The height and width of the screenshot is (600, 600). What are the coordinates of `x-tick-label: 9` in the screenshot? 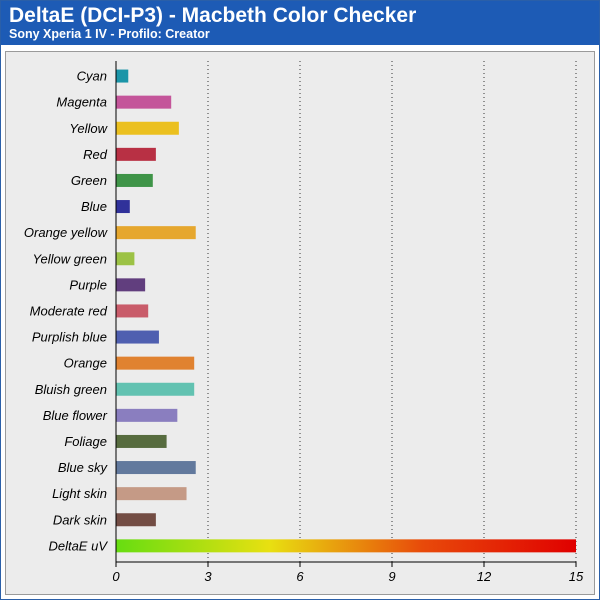 It's located at (391, 576).